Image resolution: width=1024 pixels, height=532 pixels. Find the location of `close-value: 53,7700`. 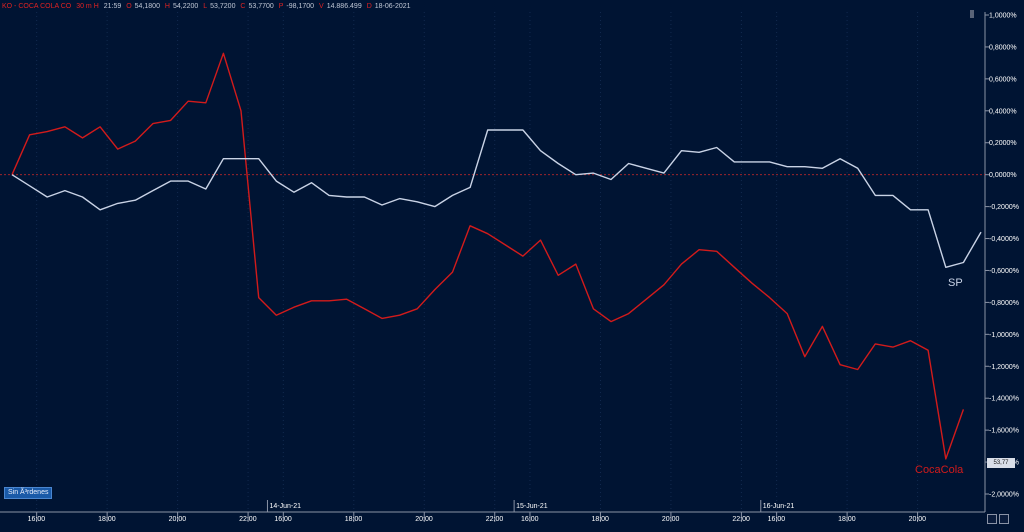

close-value: 53,7700 is located at coordinates (261, 6).